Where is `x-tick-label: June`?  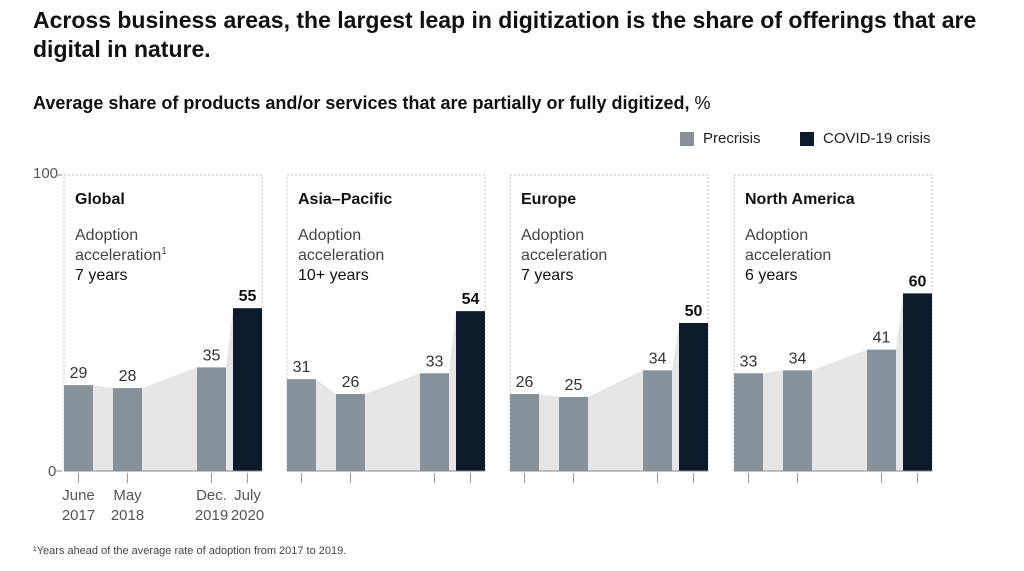 x-tick-label: June is located at coordinates (78, 495).